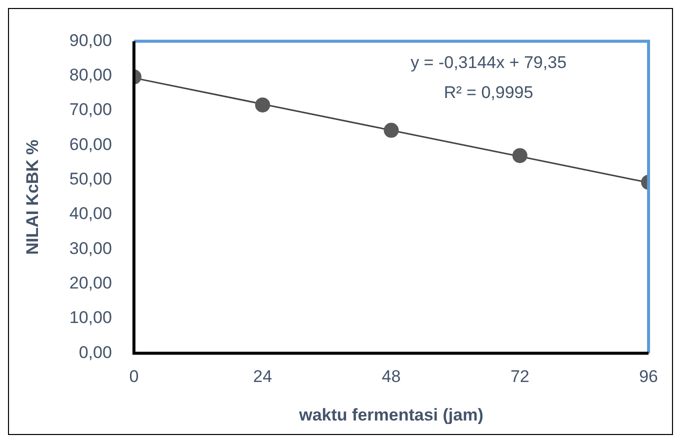 The height and width of the screenshot is (443, 681). What do you see at coordinates (90, 75) in the screenshot?
I see `y-tick-label: 80,00` at bounding box center [90, 75].